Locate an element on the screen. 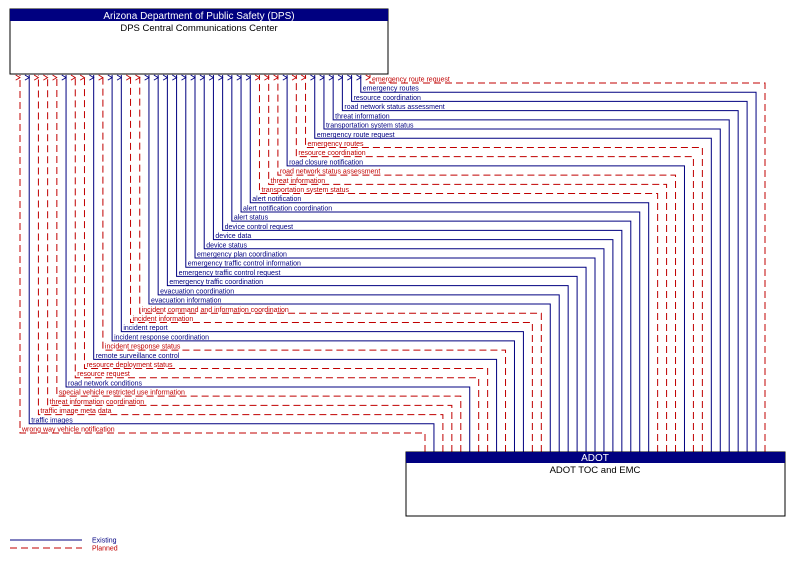 This screenshot has width=792, height=567. flow-label: incident response coordination is located at coordinates (161, 337).